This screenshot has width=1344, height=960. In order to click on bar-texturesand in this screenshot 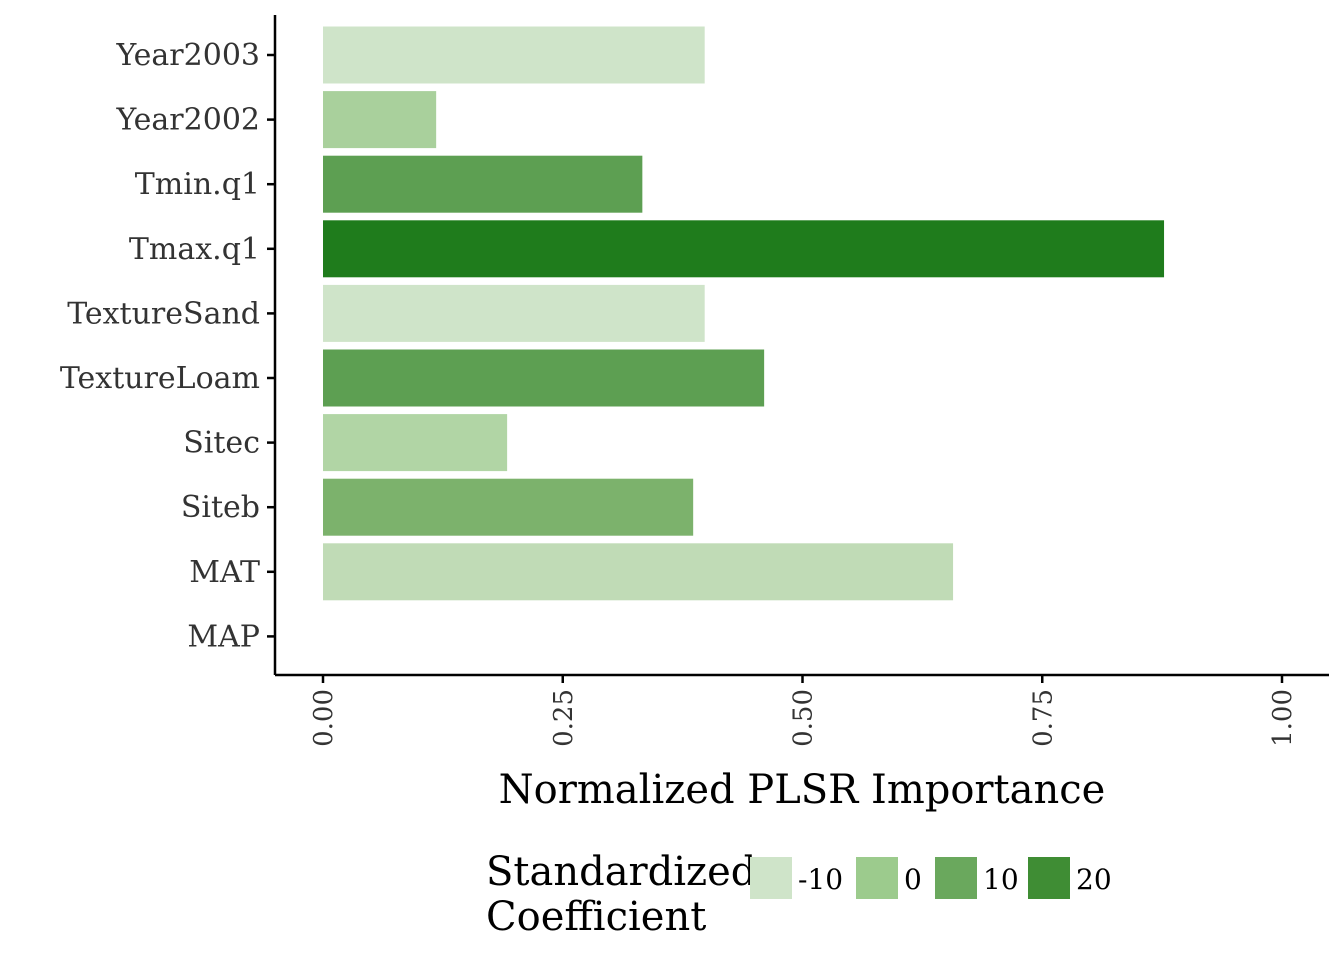, I will do `click(514, 313)`.